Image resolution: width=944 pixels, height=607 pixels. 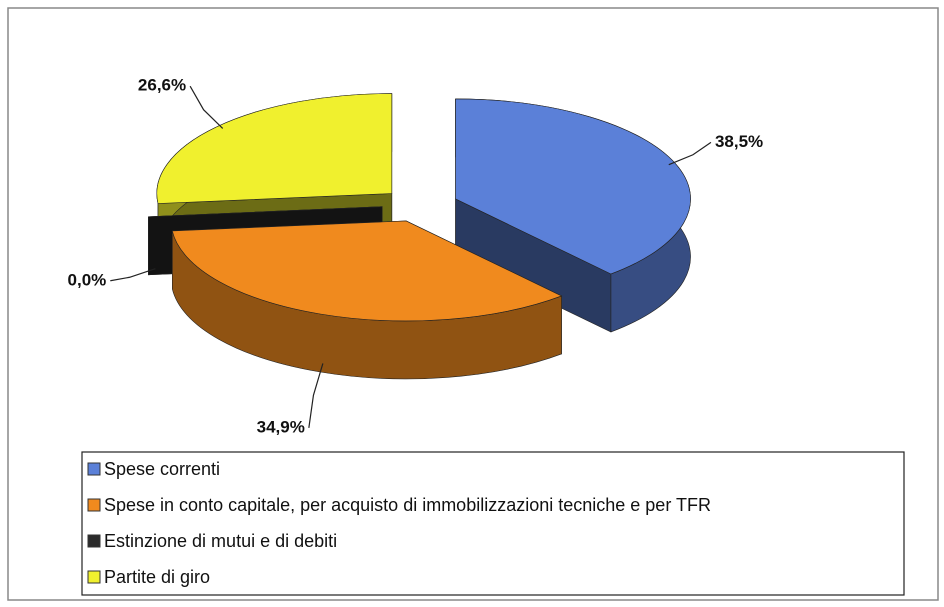 What do you see at coordinates (220, 541) in the screenshot?
I see `legend-label: Estinzione di mutui e di debiti` at bounding box center [220, 541].